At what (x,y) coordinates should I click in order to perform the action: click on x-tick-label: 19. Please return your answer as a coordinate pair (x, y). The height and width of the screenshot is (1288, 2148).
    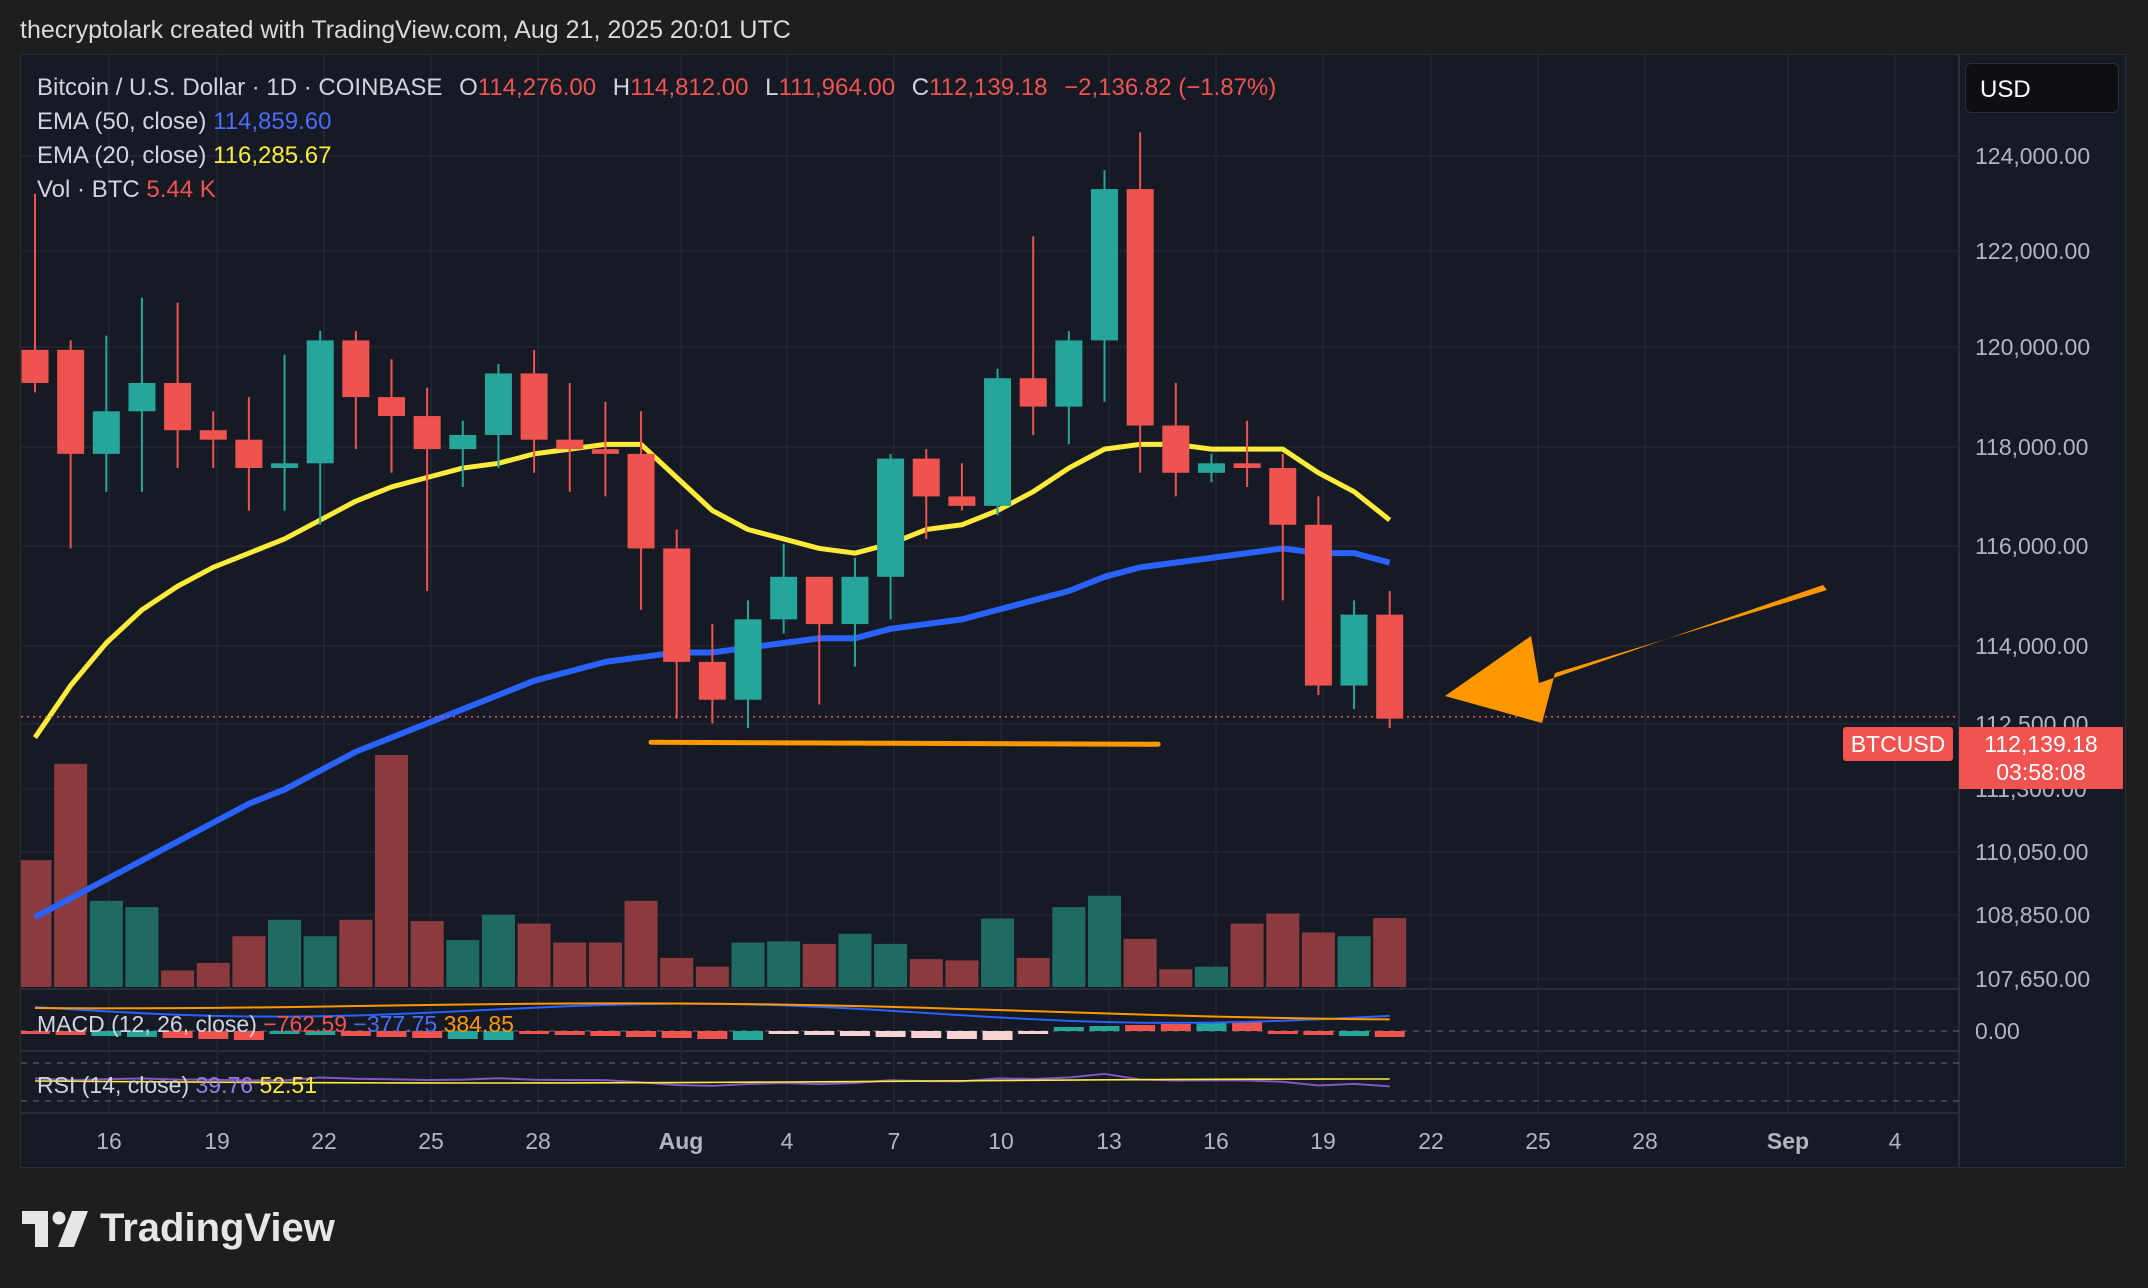
    Looking at the image, I should click on (217, 1141).